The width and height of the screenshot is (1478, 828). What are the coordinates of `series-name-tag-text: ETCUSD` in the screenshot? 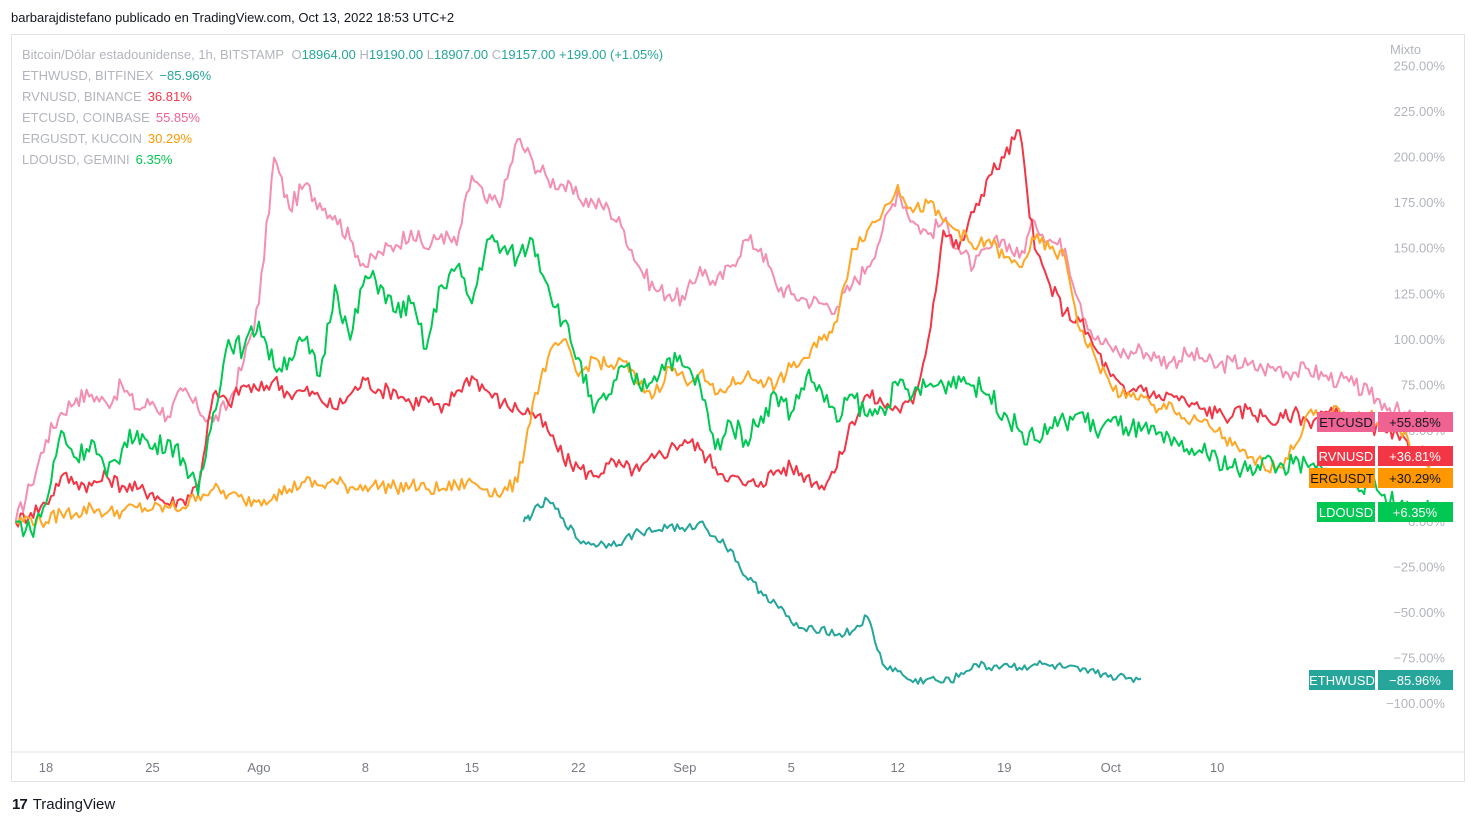 It's located at (1345, 422).